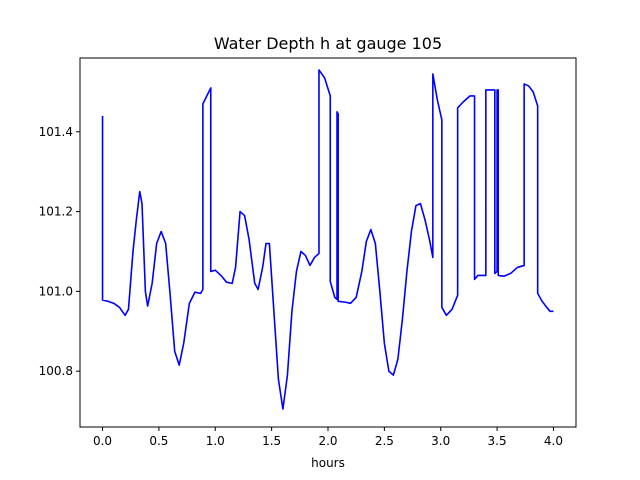 Image resolution: width=640 pixels, height=480 pixels. What do you see at coordinates (102, 441) in the screenshot?
I see `x-tick-label: 0.0` at bounding box center [102, 441].